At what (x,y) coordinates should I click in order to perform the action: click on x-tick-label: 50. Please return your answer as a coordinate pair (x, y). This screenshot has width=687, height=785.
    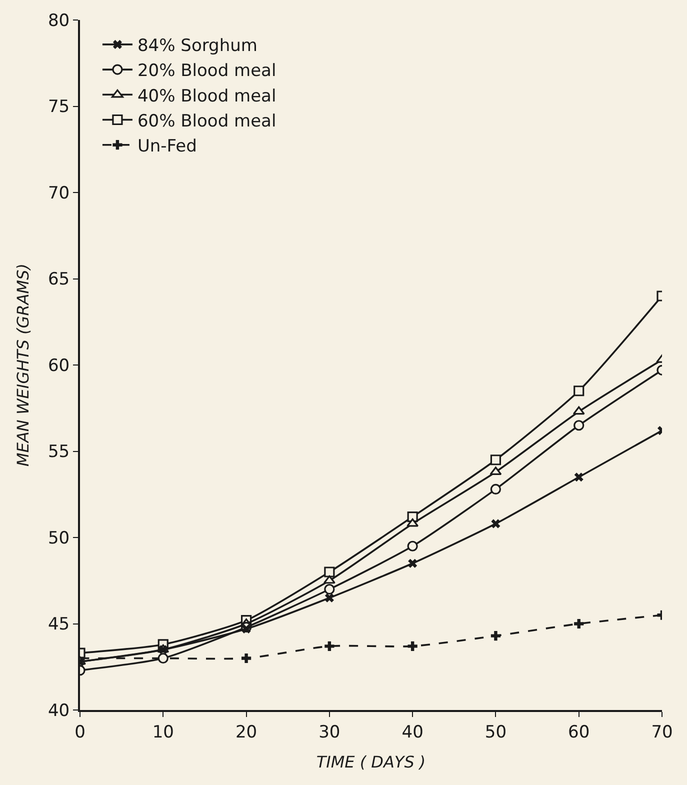
    Looking at the image, I should click on (495, 732).